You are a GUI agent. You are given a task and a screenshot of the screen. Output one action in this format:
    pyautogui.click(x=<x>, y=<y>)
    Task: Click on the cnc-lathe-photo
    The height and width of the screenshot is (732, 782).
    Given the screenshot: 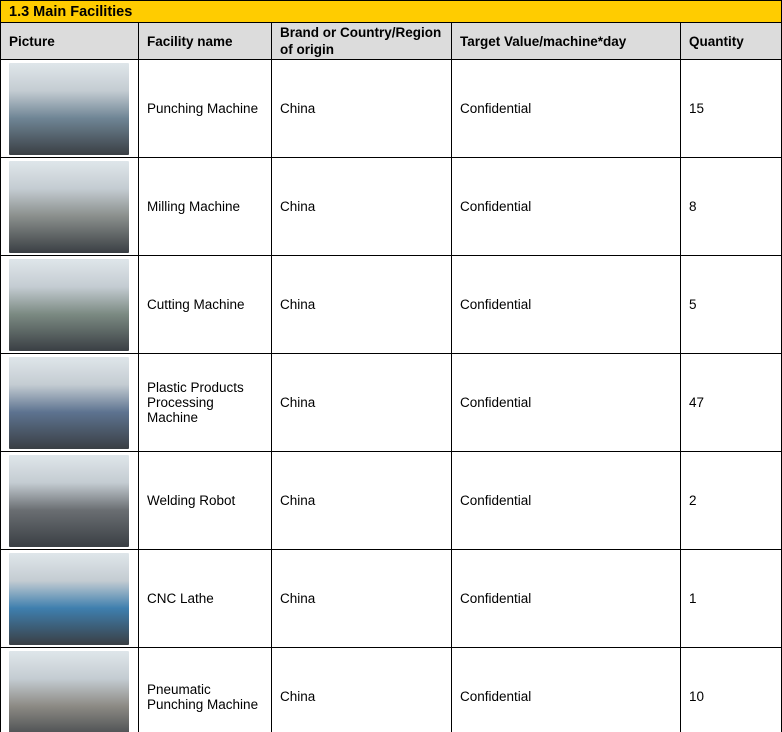 What is the action you would take?
    pyautogui.click(x=69, y=598)
    